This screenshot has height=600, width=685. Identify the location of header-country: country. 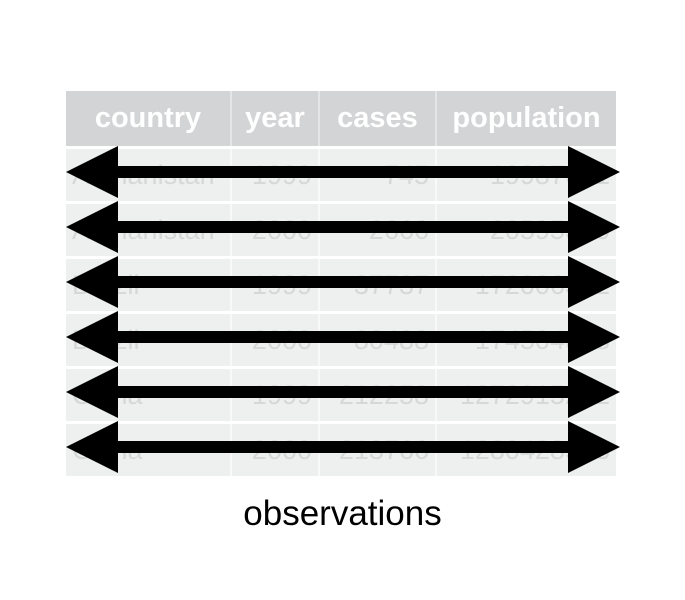
(149, 119).